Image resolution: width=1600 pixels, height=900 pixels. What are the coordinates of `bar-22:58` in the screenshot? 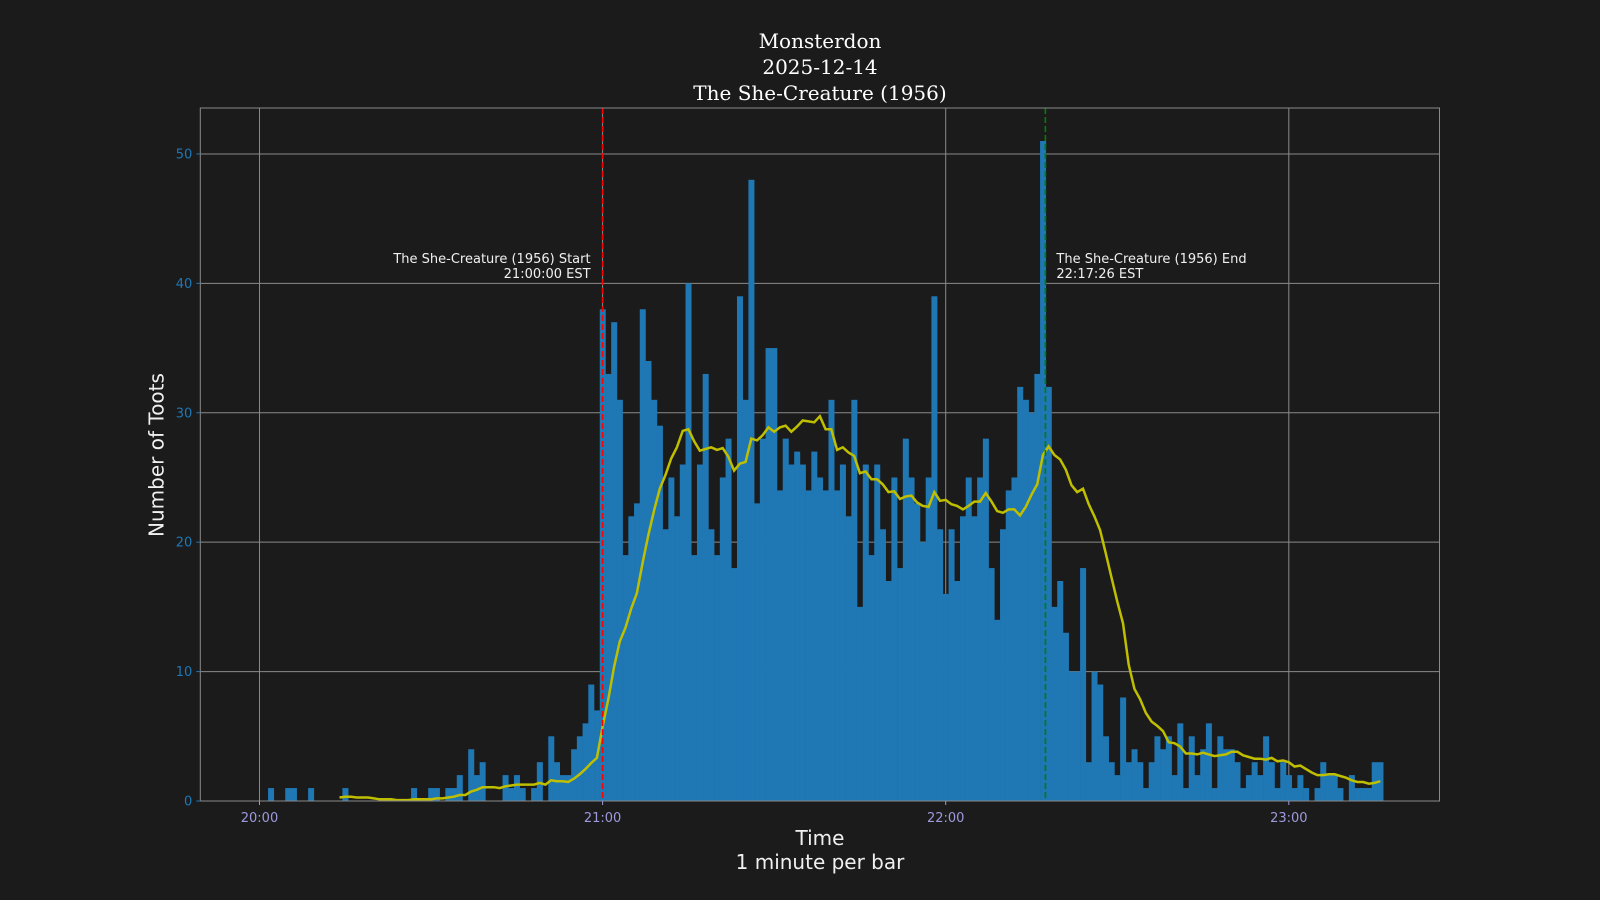 It's located at (1277, 794).